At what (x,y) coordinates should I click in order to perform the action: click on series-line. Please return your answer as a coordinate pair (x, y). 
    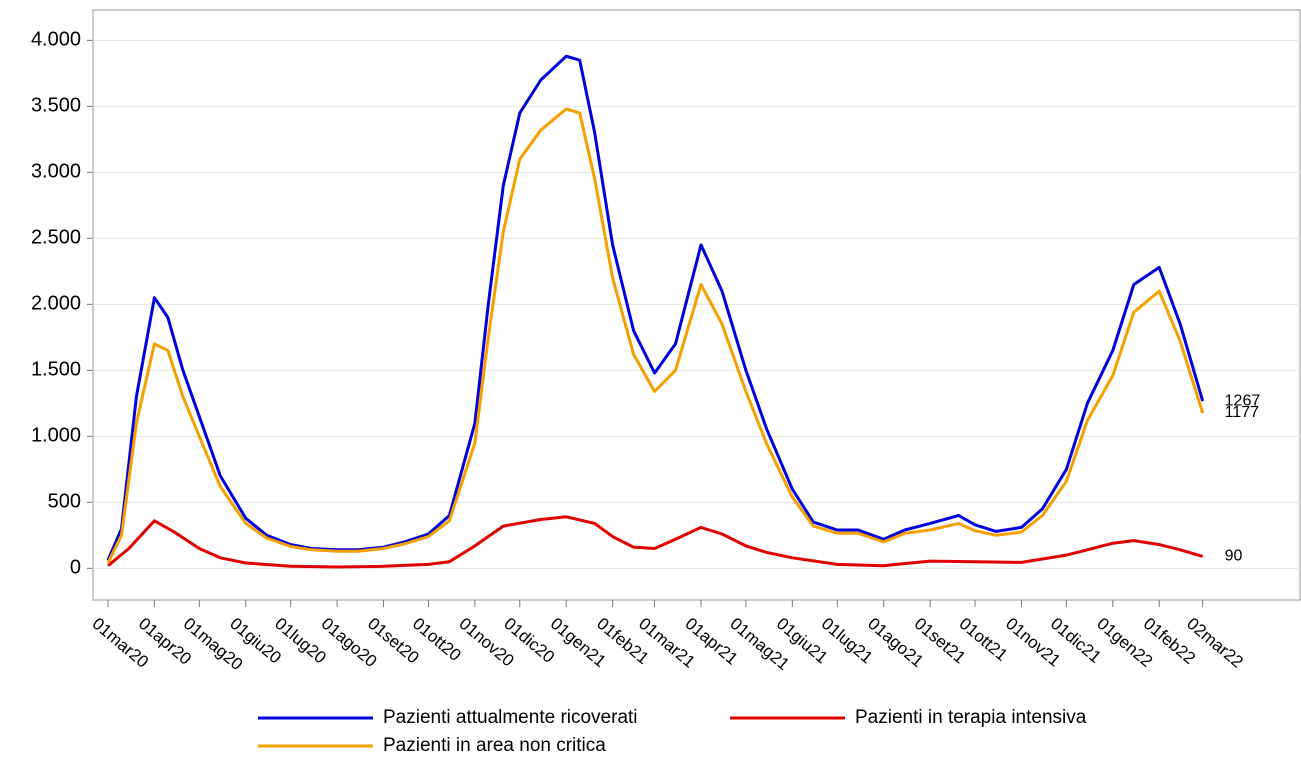
    Looking at the image, I should click on (655, 542).